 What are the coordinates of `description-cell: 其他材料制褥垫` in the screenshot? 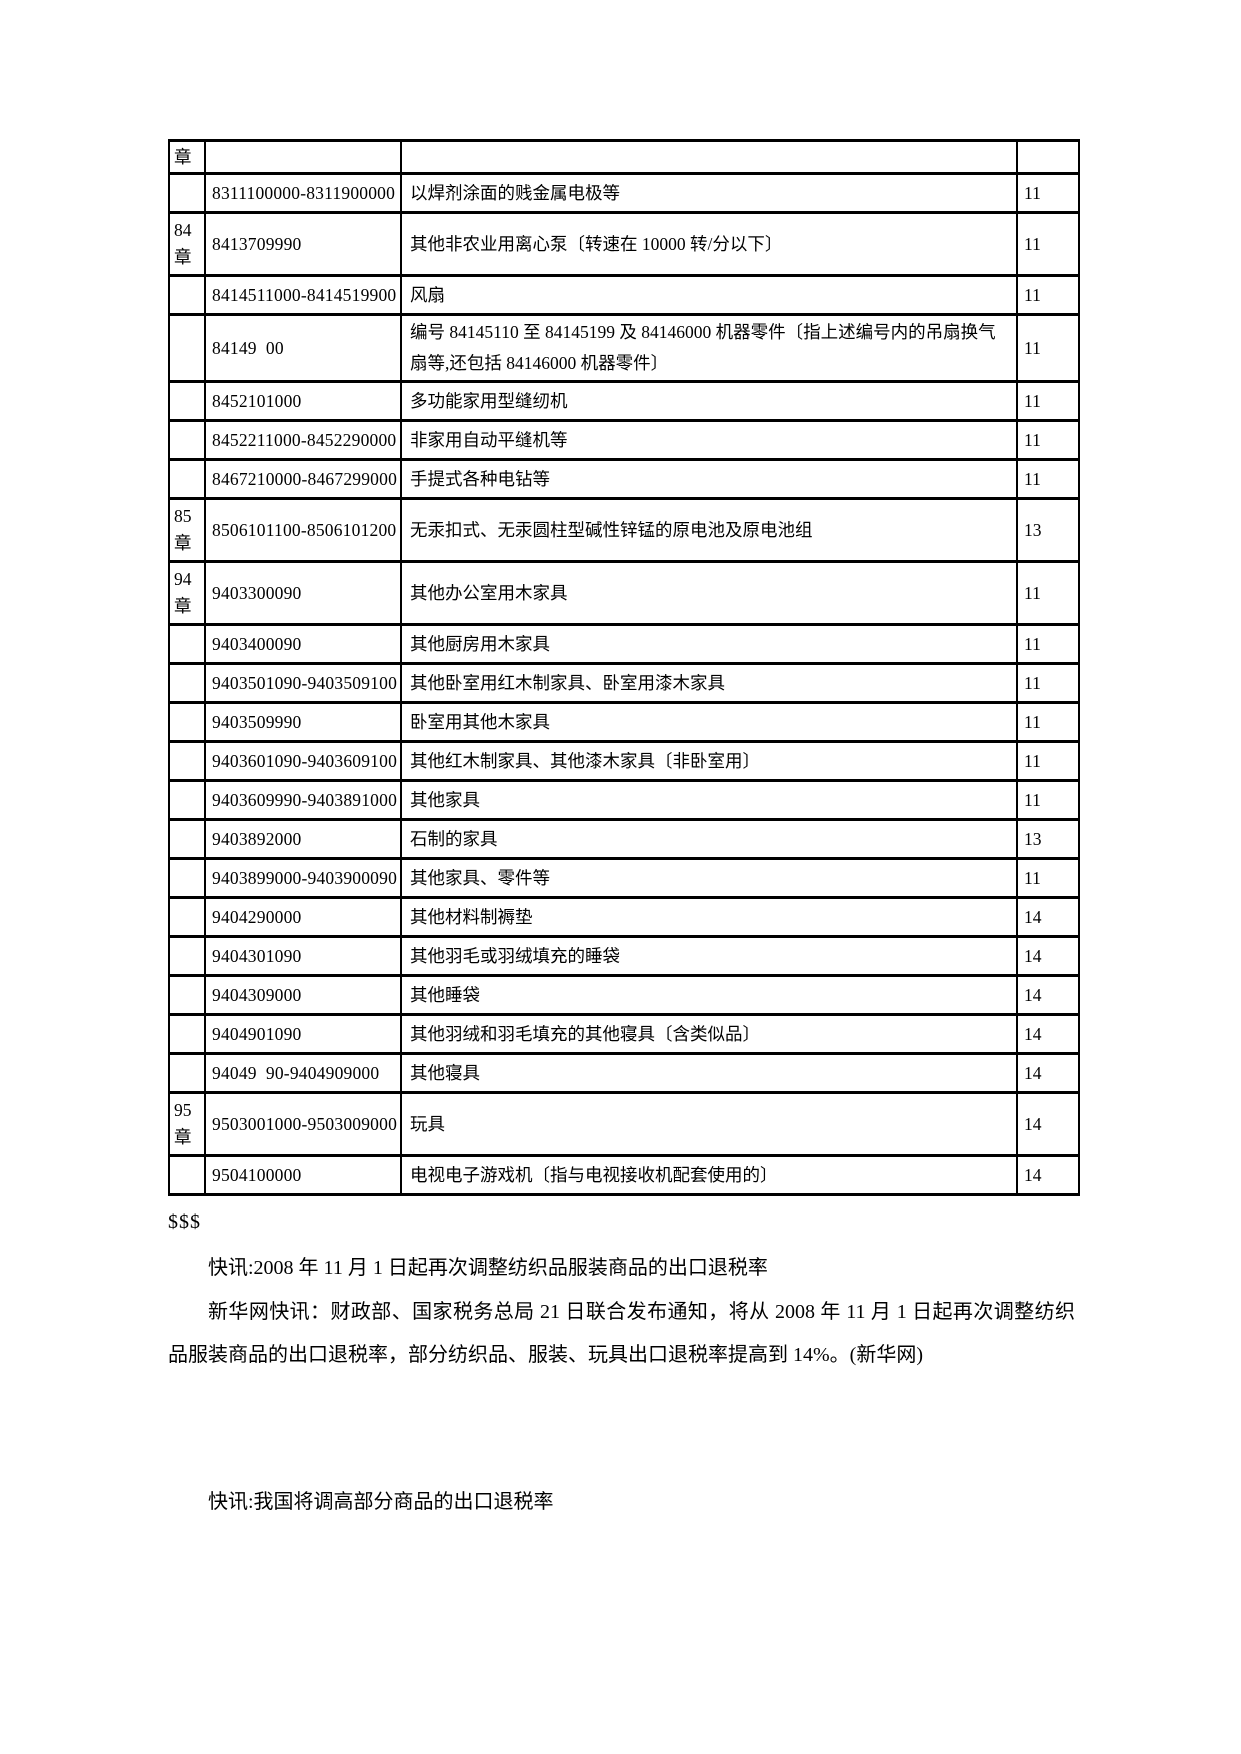 It's located at (709, 917).